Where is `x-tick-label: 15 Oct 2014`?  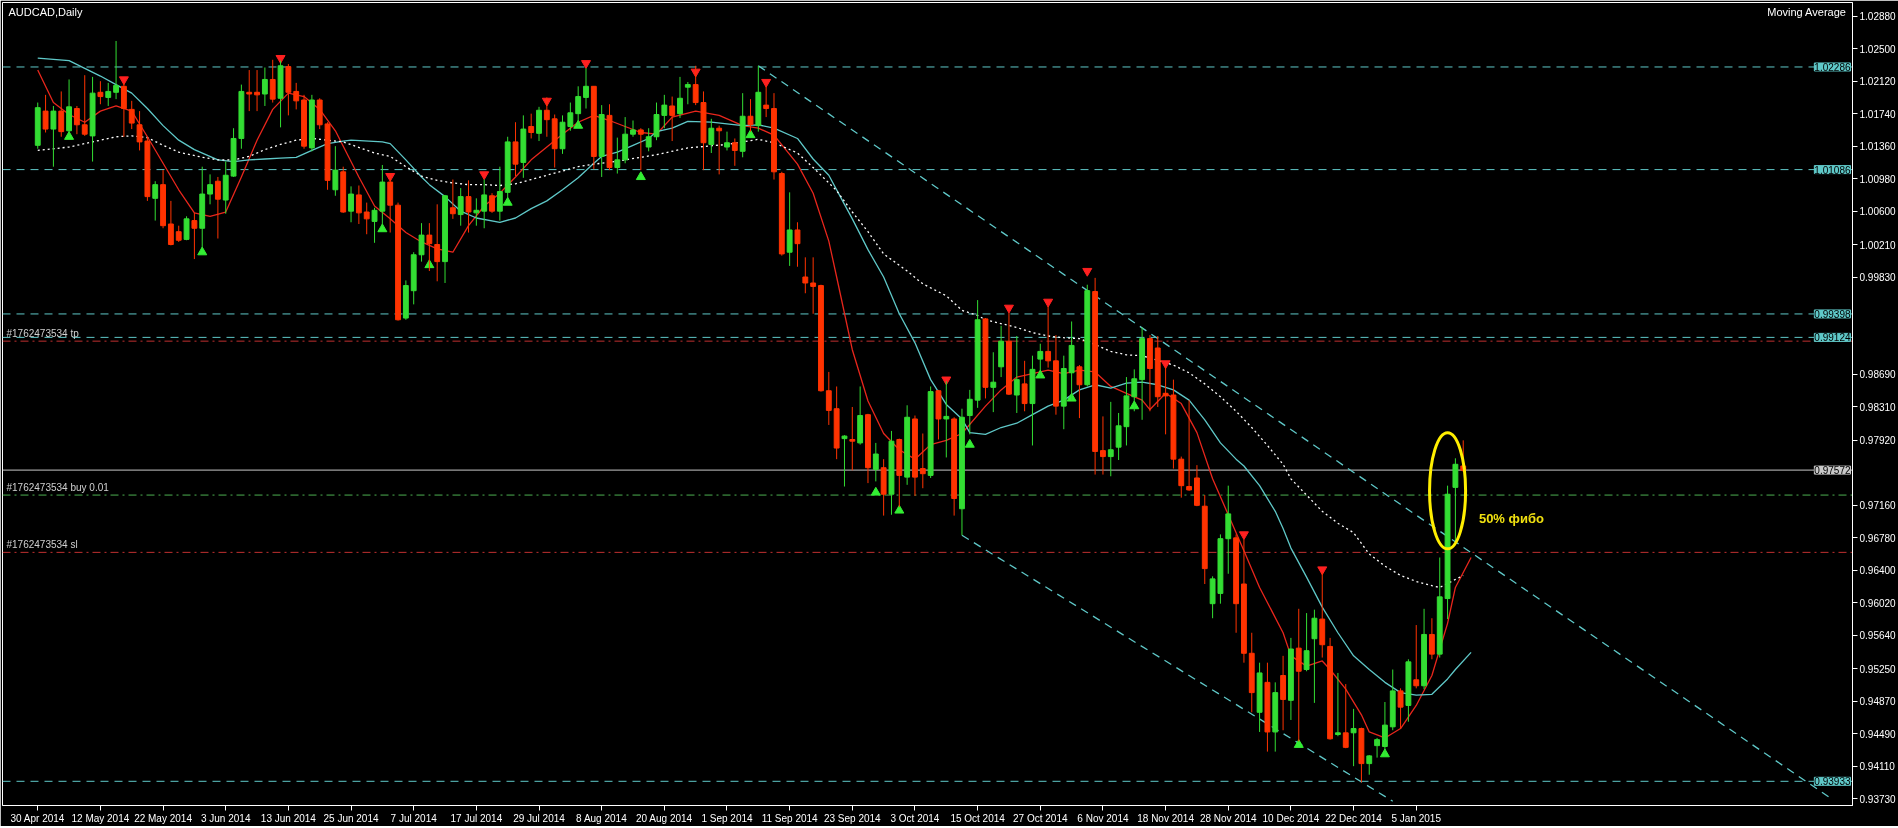
x-tick-label: 15 Oct 2014 is located at coordinates (978, 818).